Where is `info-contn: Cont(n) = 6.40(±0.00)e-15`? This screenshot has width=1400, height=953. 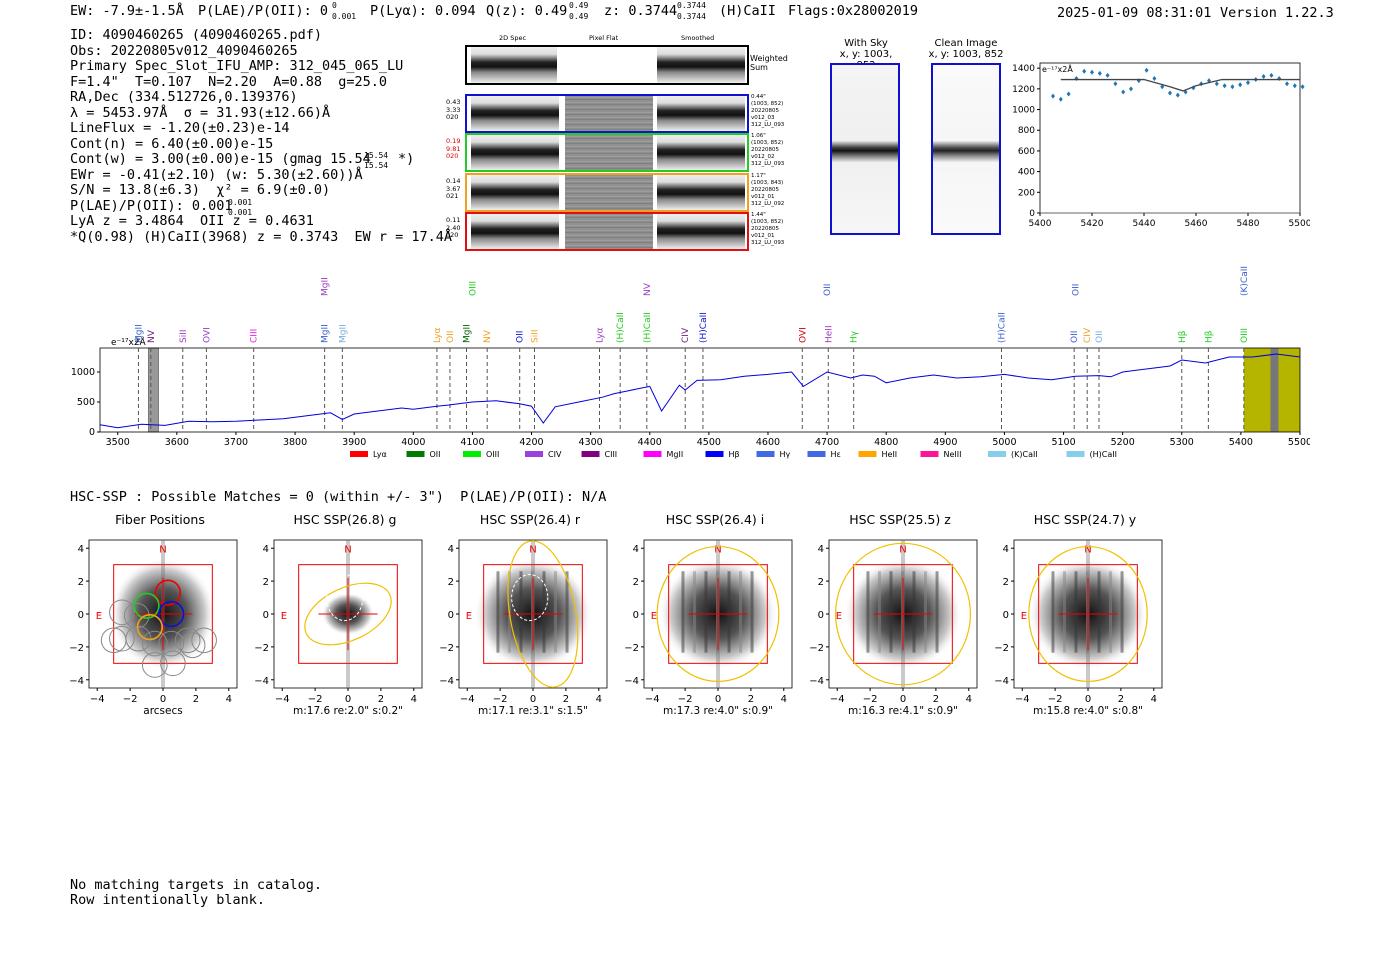
info-contn: Cont(n) = 6.40(±0.00)e-15 is located at coordinates (172, 143).